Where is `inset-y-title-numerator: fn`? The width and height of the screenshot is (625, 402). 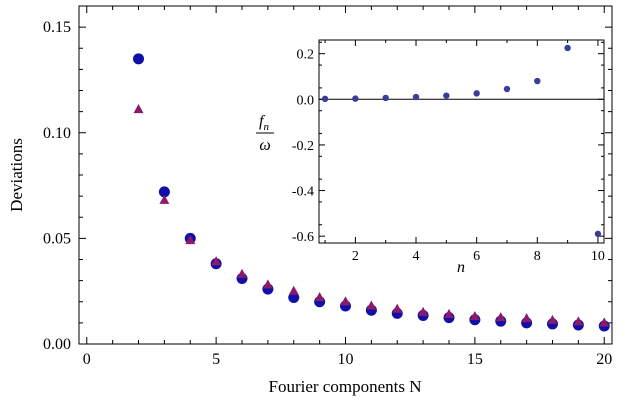
inset-y-title-numerator: fn is located at coordinates (264, 123).